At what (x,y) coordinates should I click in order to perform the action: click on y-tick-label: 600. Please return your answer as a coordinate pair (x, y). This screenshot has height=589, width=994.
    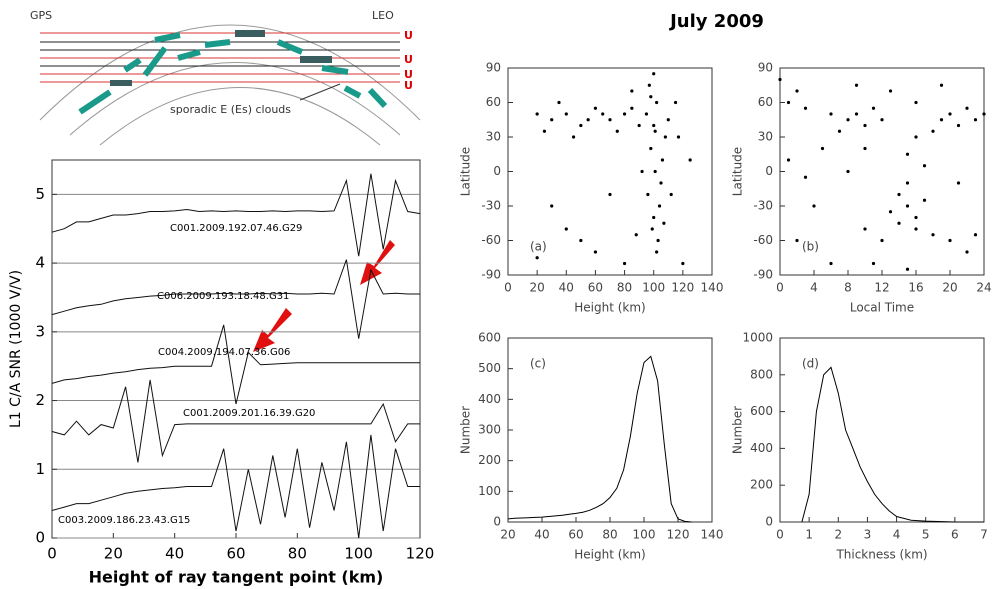
    Looking at the image, I should click on (761, 411).